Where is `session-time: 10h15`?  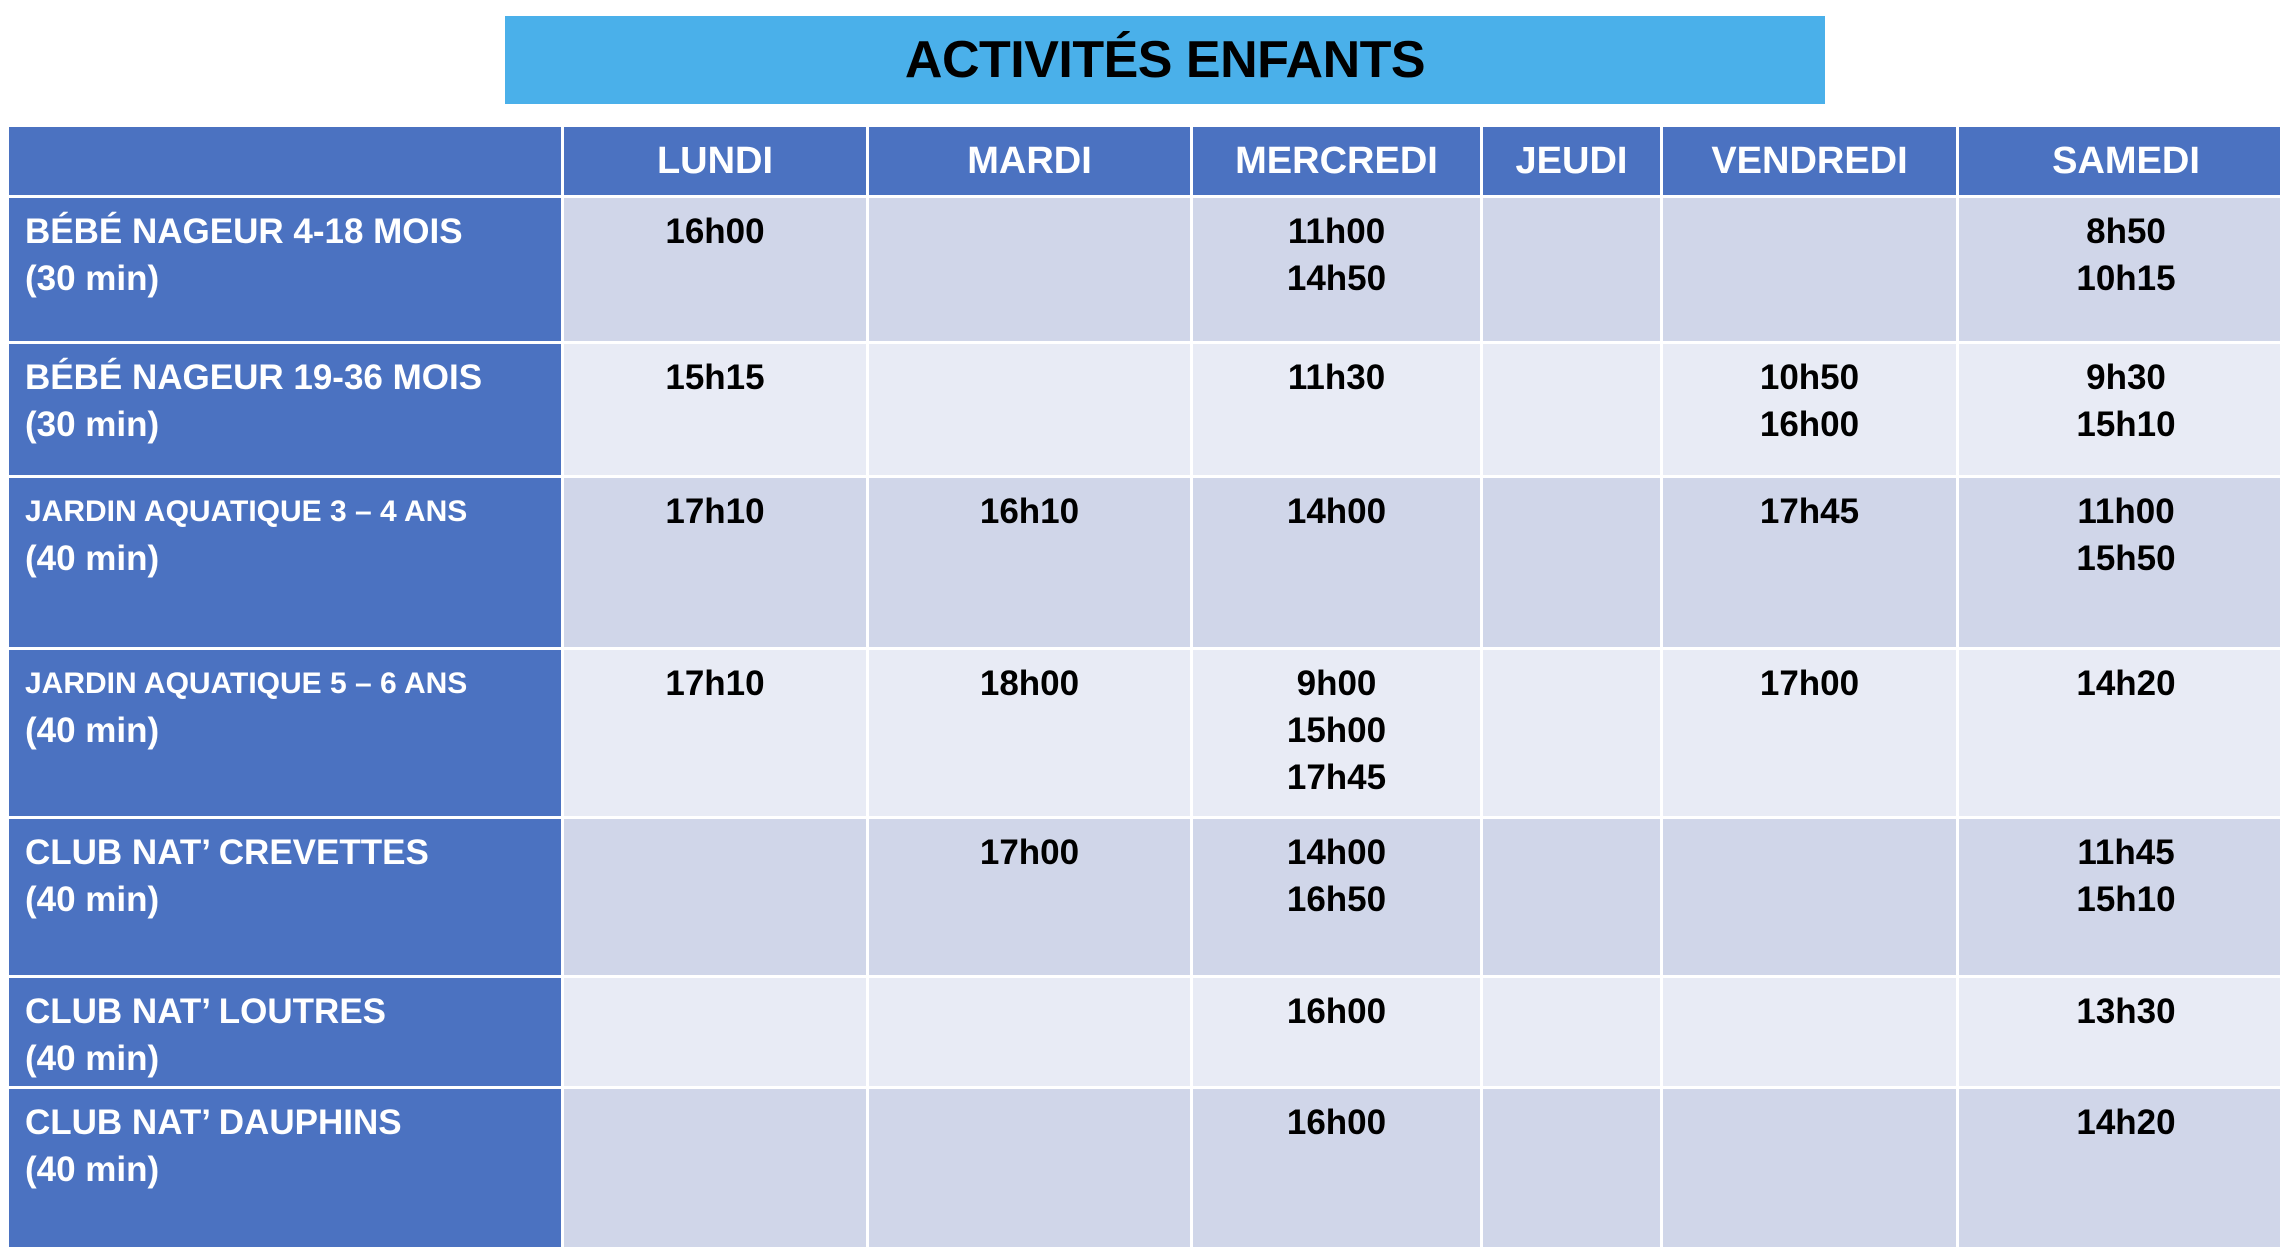
session-time: 10h15 is located at coordinates (2126, 278).